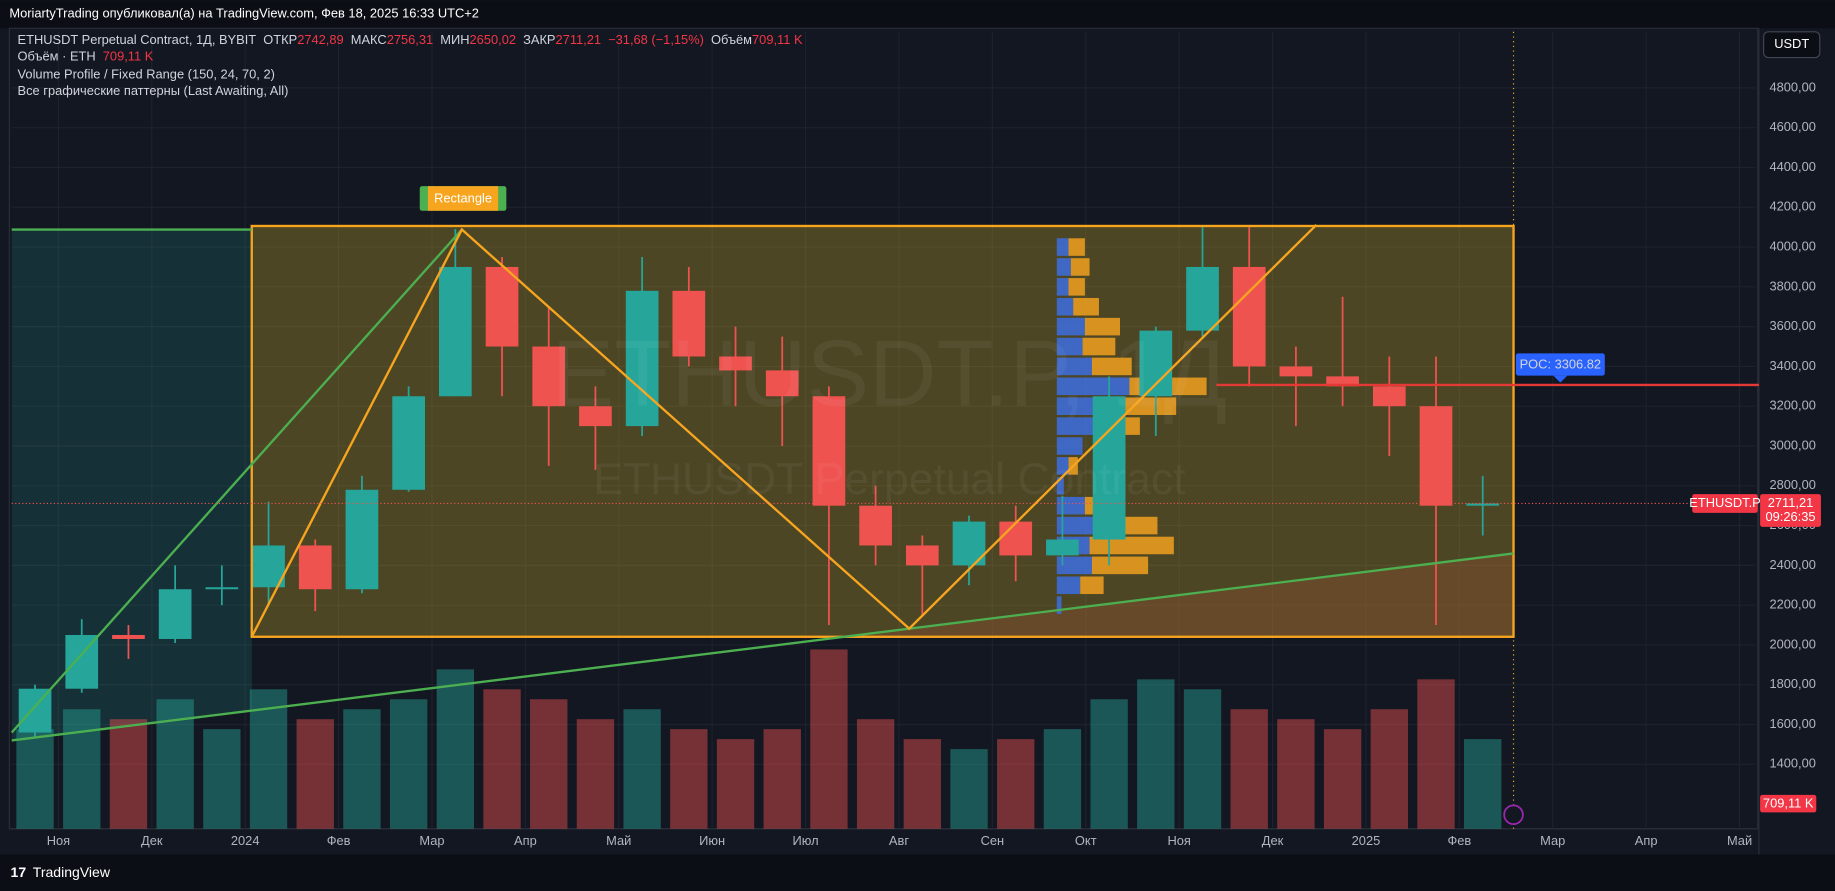 Image resolution: width=1835 pixels, height=891 pixels. What do you see at coordinates (320, 40) in the screenshot?
I see `legend-open: 2742,89` at bounding box center [320, 40].